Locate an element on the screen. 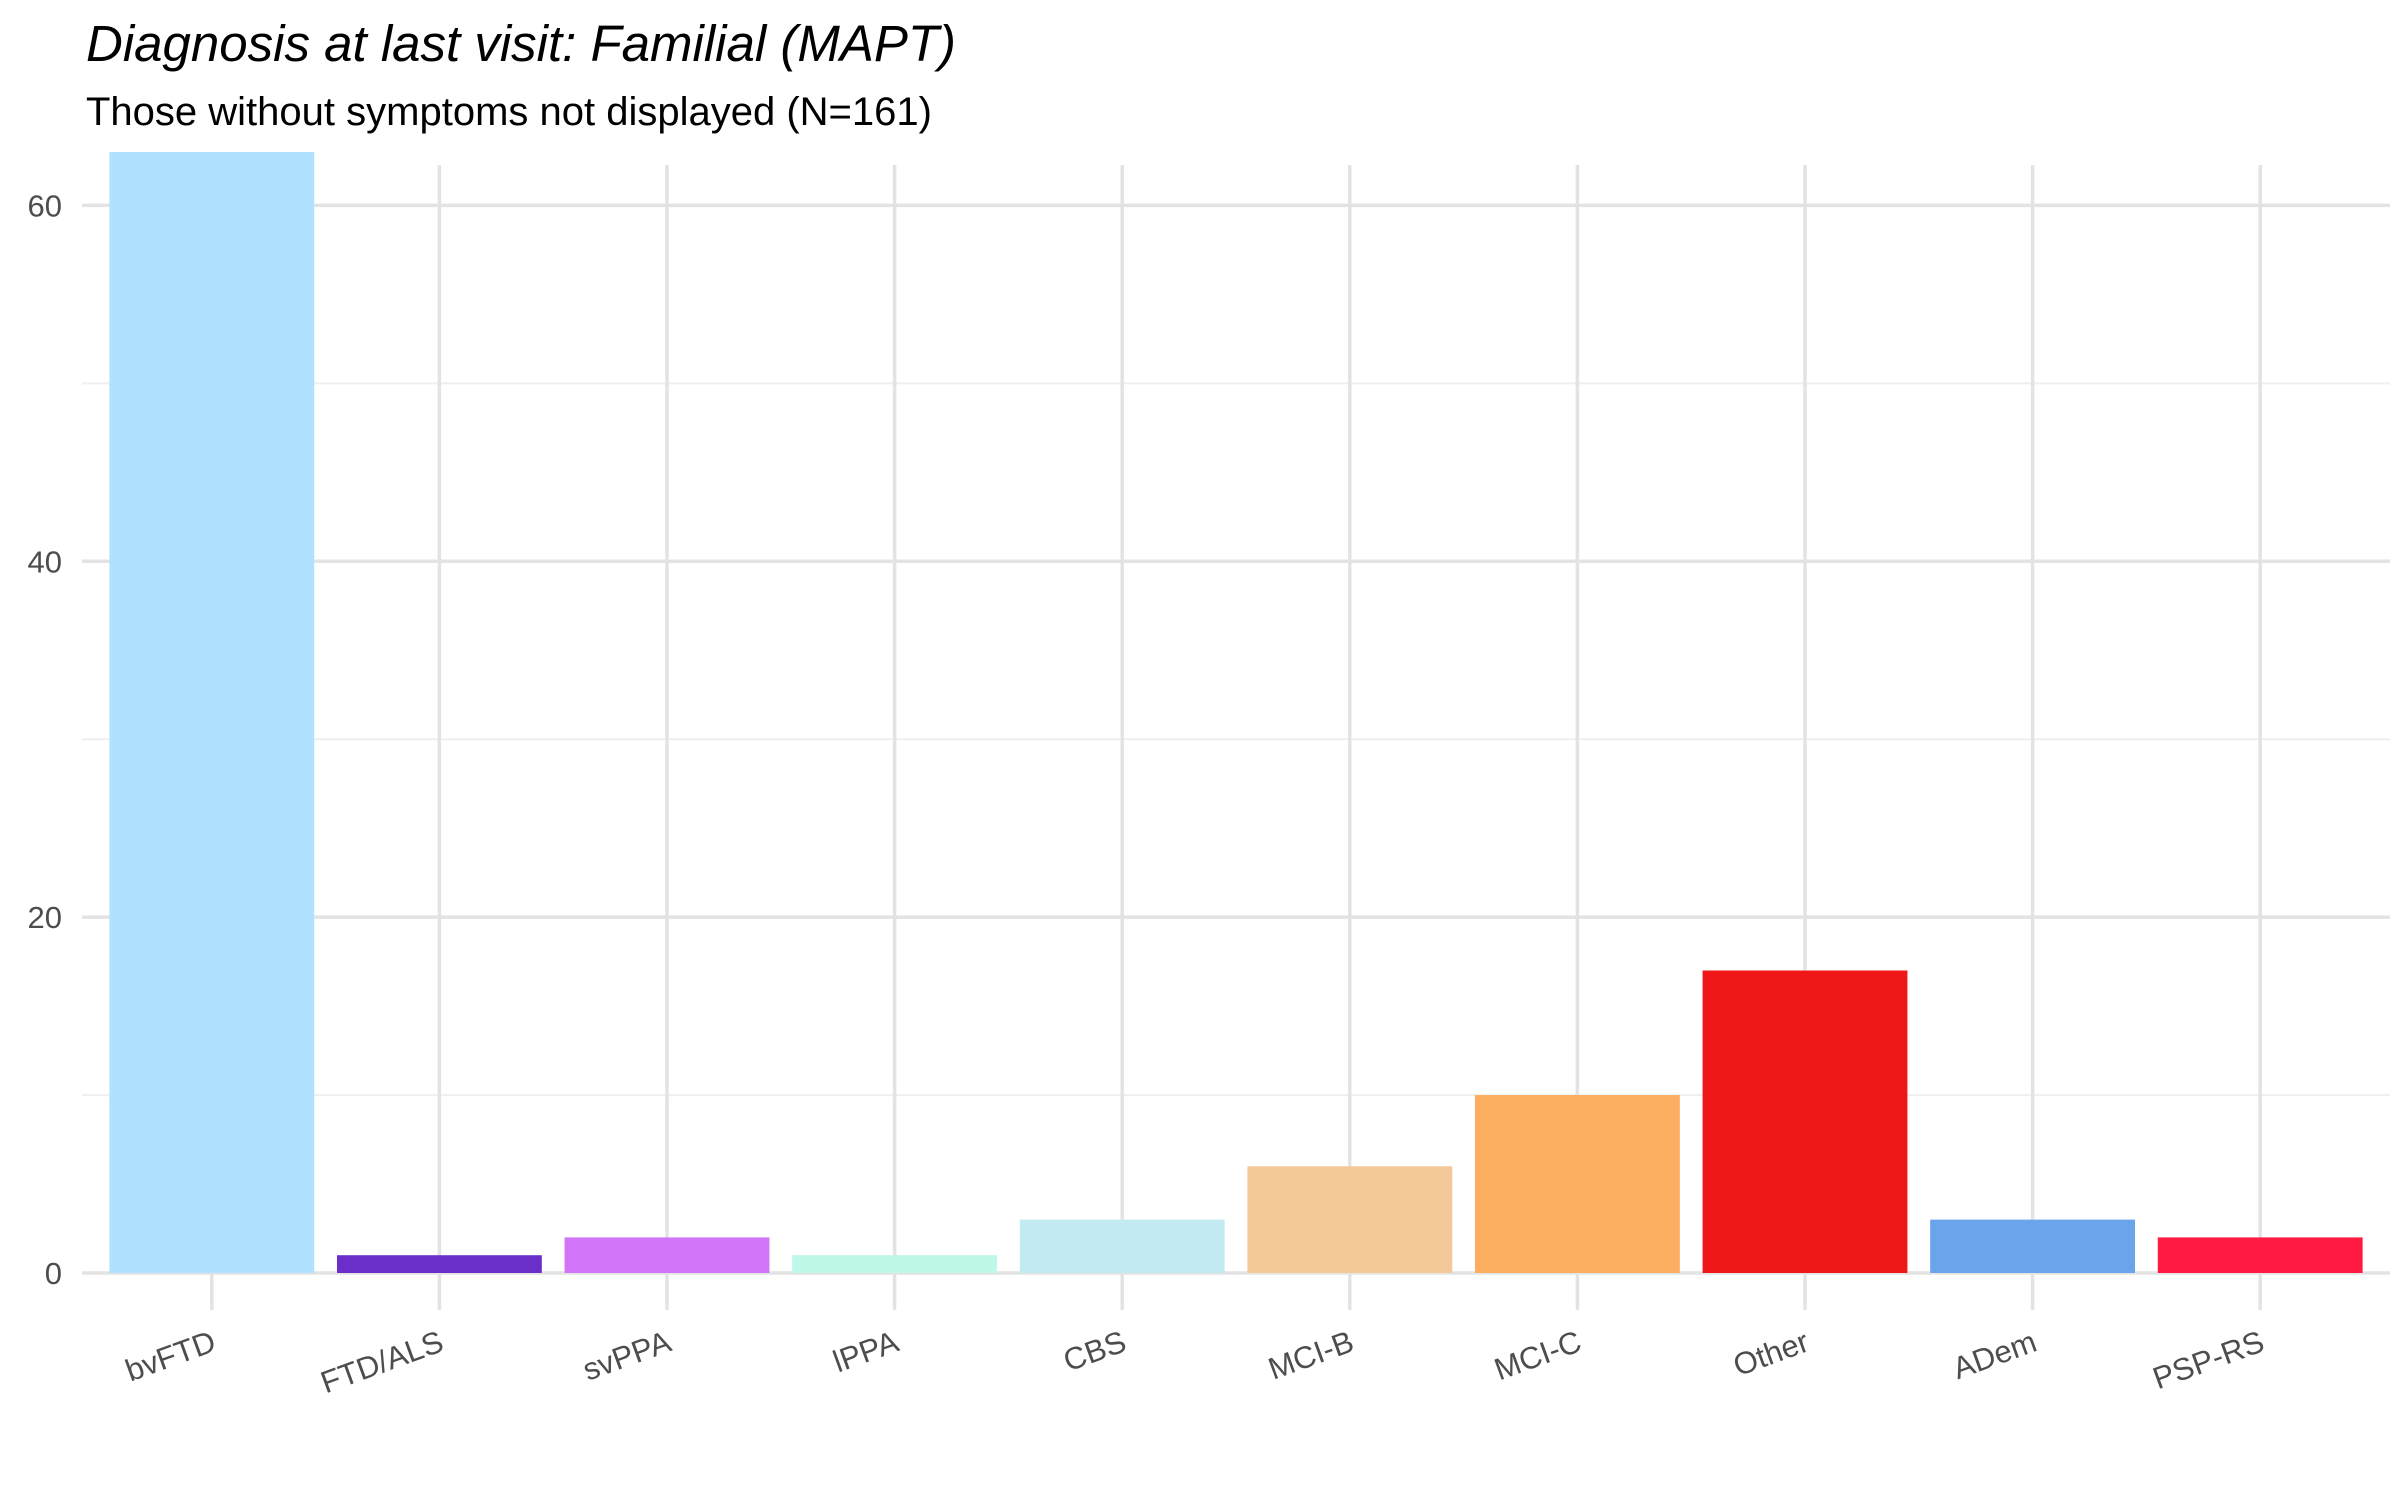  bar-svppa is located at coordinates (667, 1255).